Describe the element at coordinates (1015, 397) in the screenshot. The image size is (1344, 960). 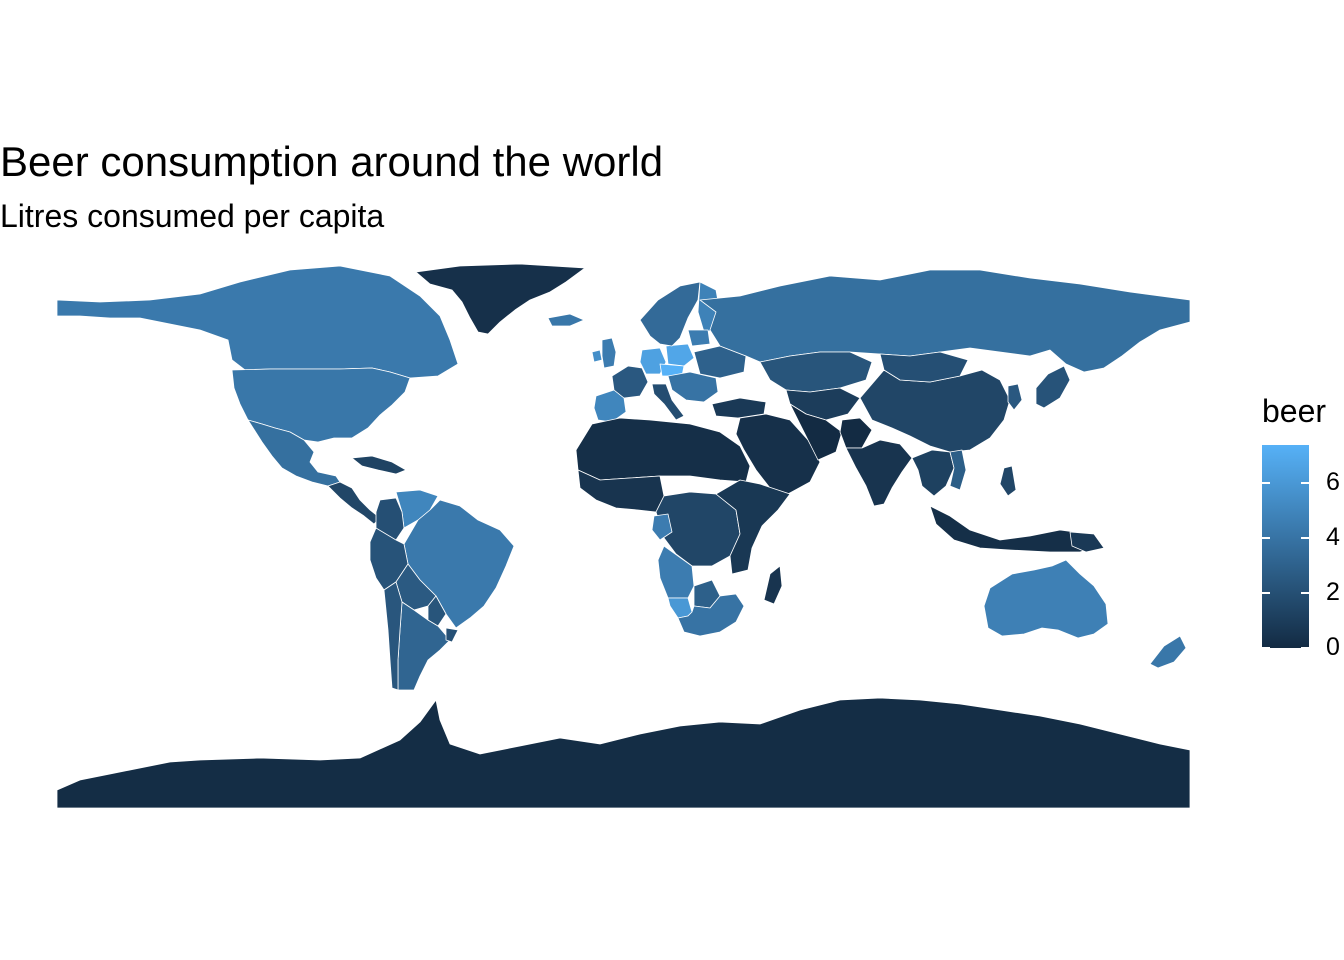
I see `region-korea` at that location.